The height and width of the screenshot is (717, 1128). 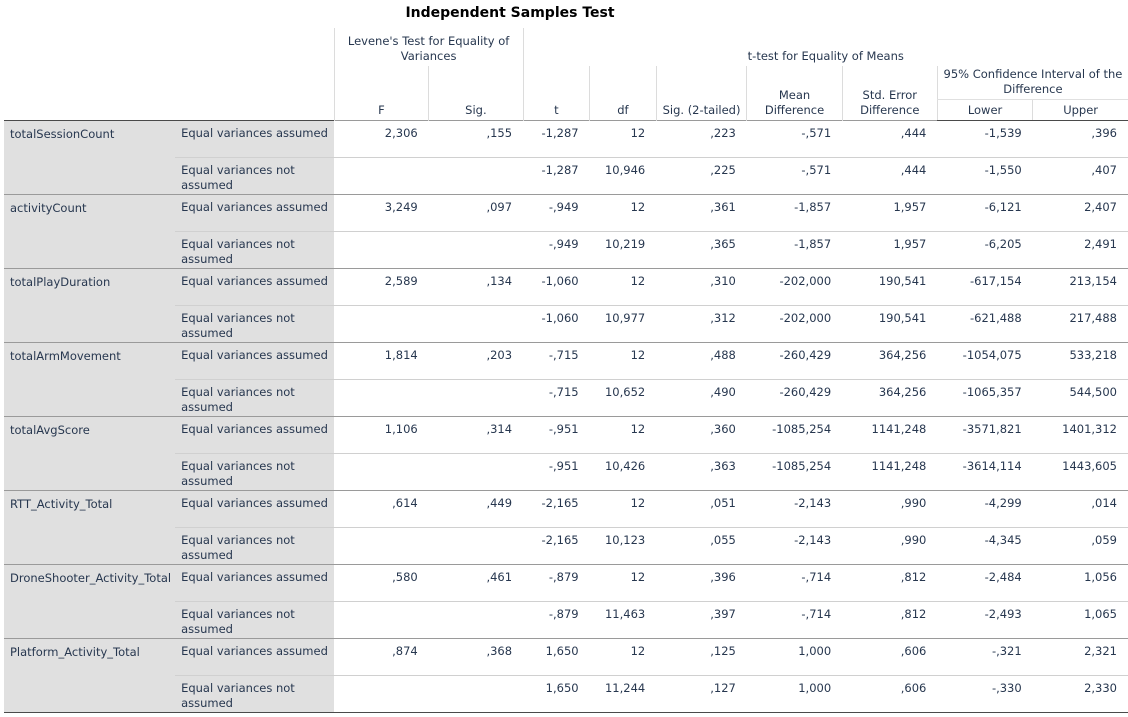 I want to click on cell-df: 10,219, so click(x=623, y=249).